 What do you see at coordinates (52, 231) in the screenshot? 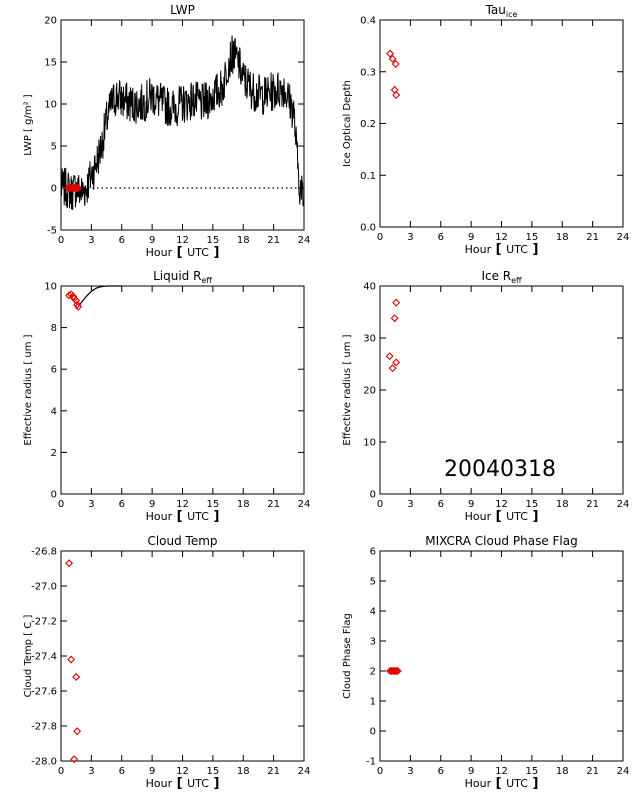
I see `y-tick-label: -5` at bounding box center [52, 231].